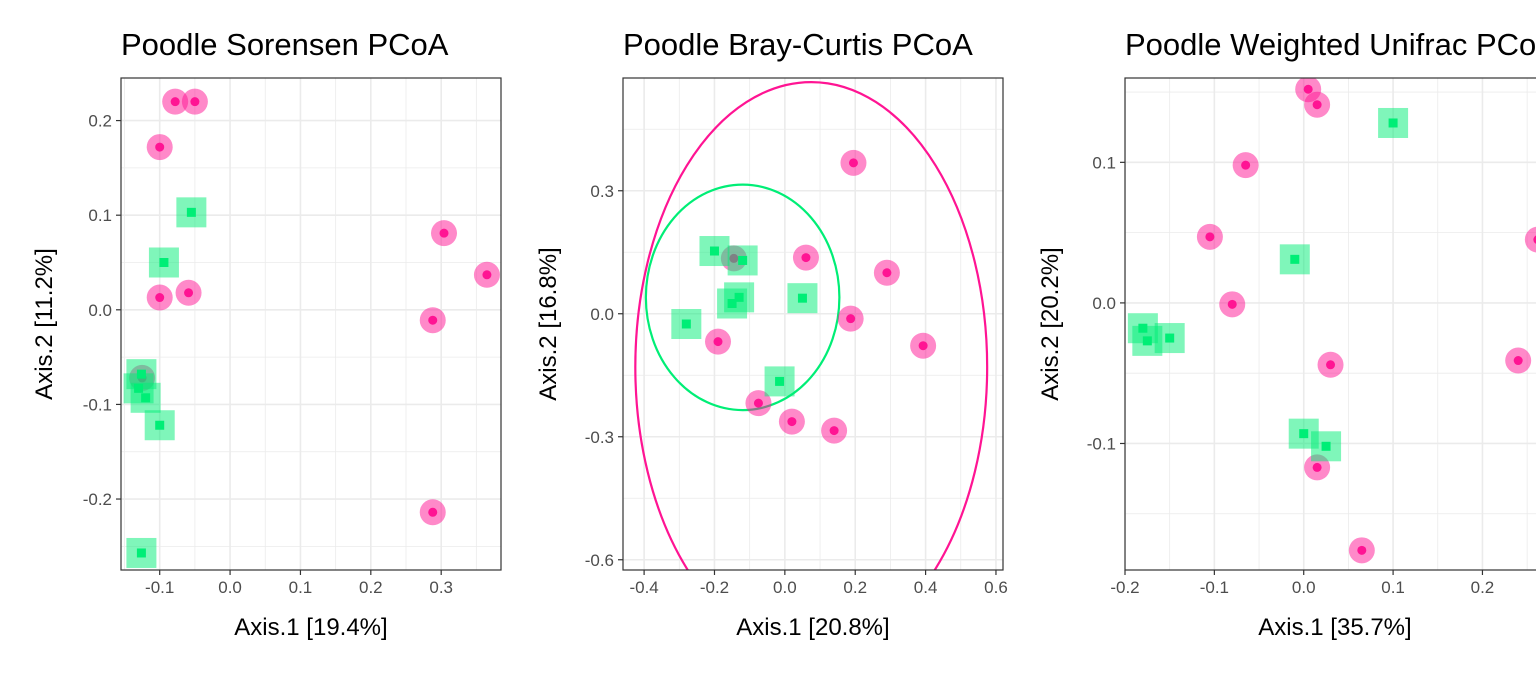  What do you see at coordinates (599, 560) in the screenshot?
I see `y-tick-label: -0.6` at bounding box center [599, 560].